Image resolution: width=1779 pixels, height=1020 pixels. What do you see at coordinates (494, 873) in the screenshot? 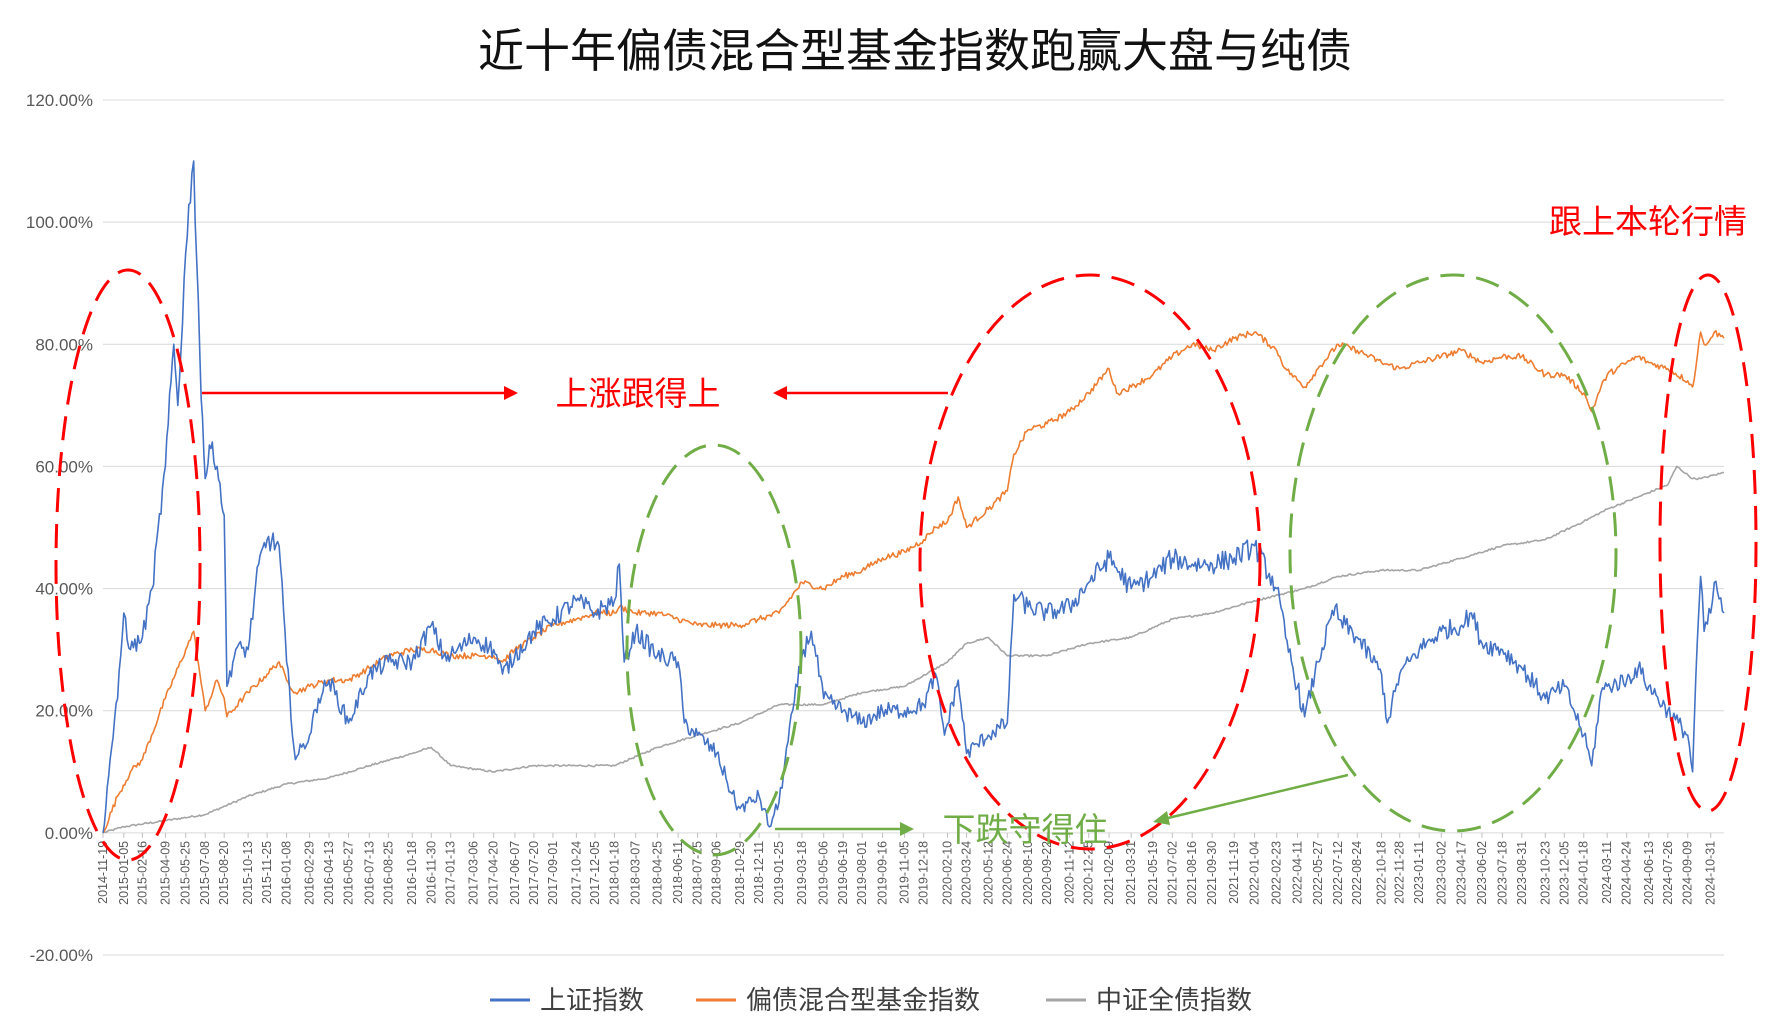
I see `x-tick-label: 2017-04-20` at bounding box center [494, 873].